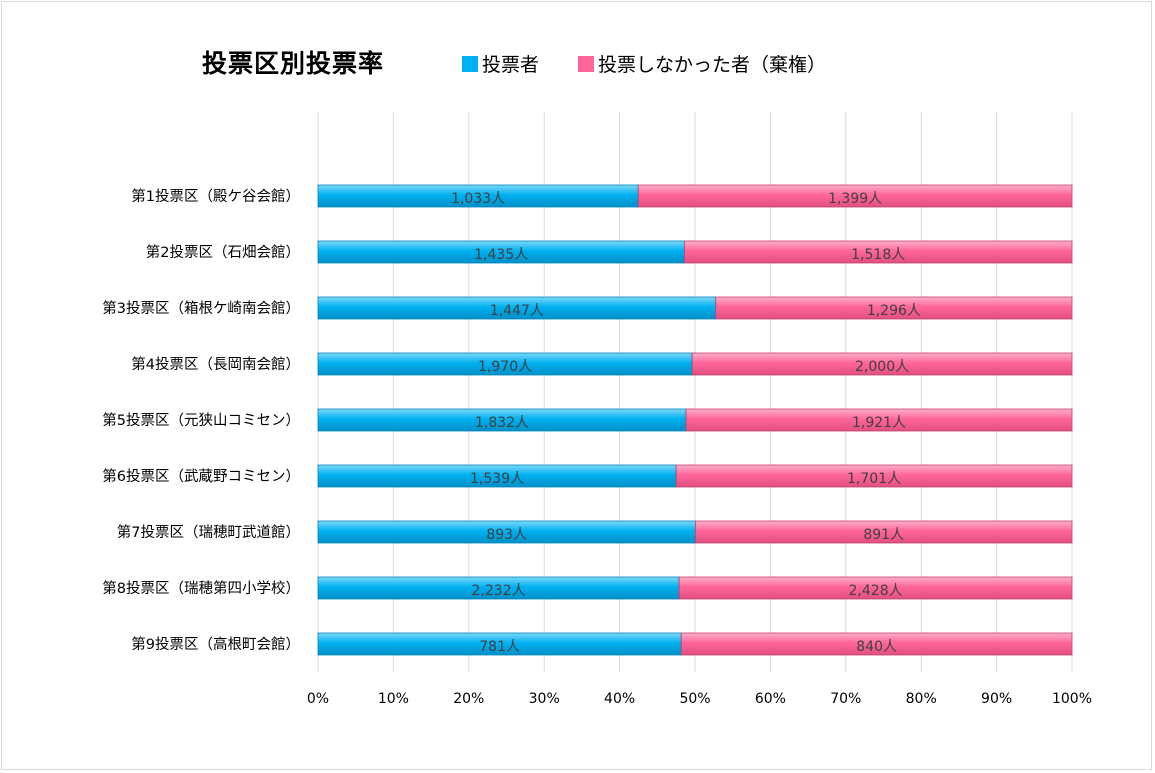 Image resolution: width=1155 pixels, height=773 pixels. Describe the element at coordinates (517, 311) in the screenshot. I see `data-label: 1,447人` at that location.